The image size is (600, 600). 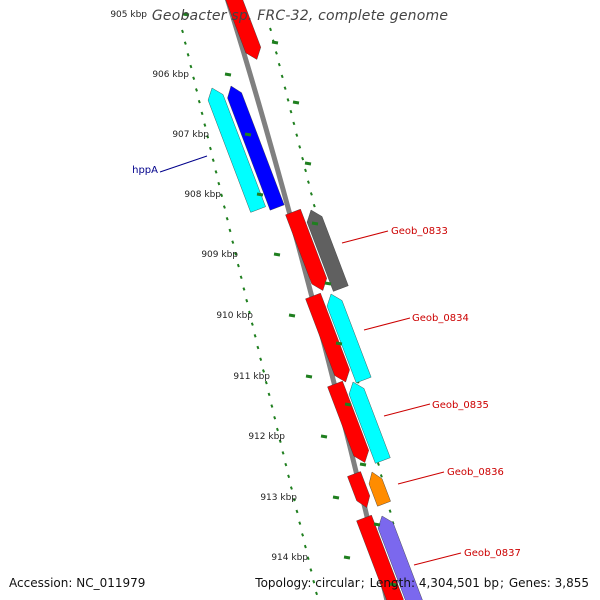 I want to click on gene-hppa-cyan, so click(x=236, y=150).